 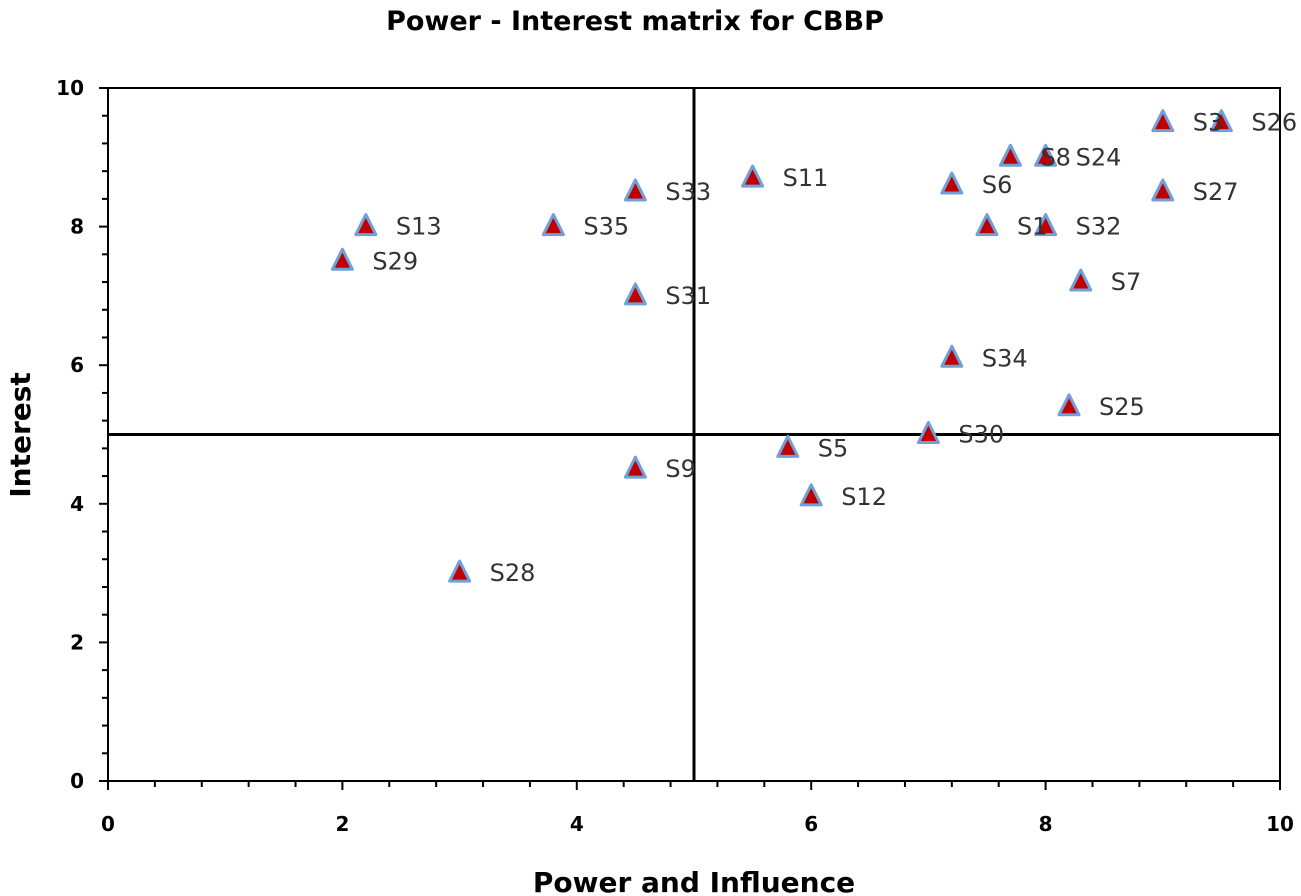 What do you see at coordinates (753, 176) in the screenshot?
I see `data-point-s11` at bounding box center [753, 176].